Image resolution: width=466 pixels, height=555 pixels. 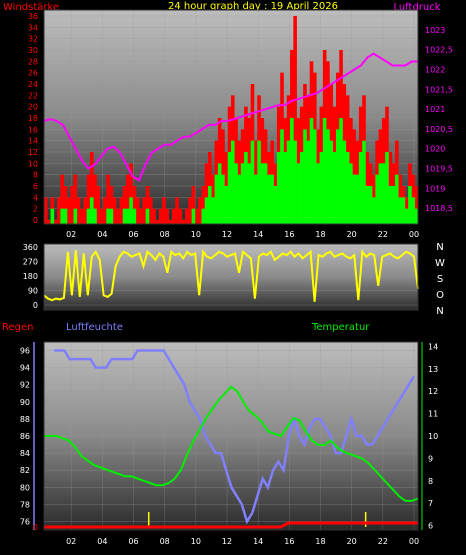 What do you see at coordinates (435, 188) in the screenshot?
I see `pressure-tick-label: 1019` at bounding box center [435, 188].